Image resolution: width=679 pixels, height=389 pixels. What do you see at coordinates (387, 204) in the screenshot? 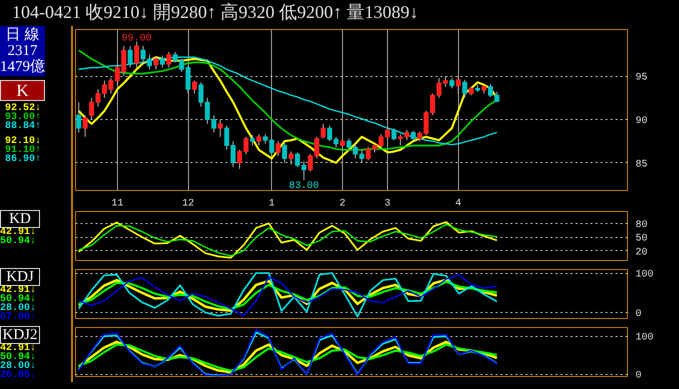
I see `x-tick-label: 3` at bounding box center [387, 204].